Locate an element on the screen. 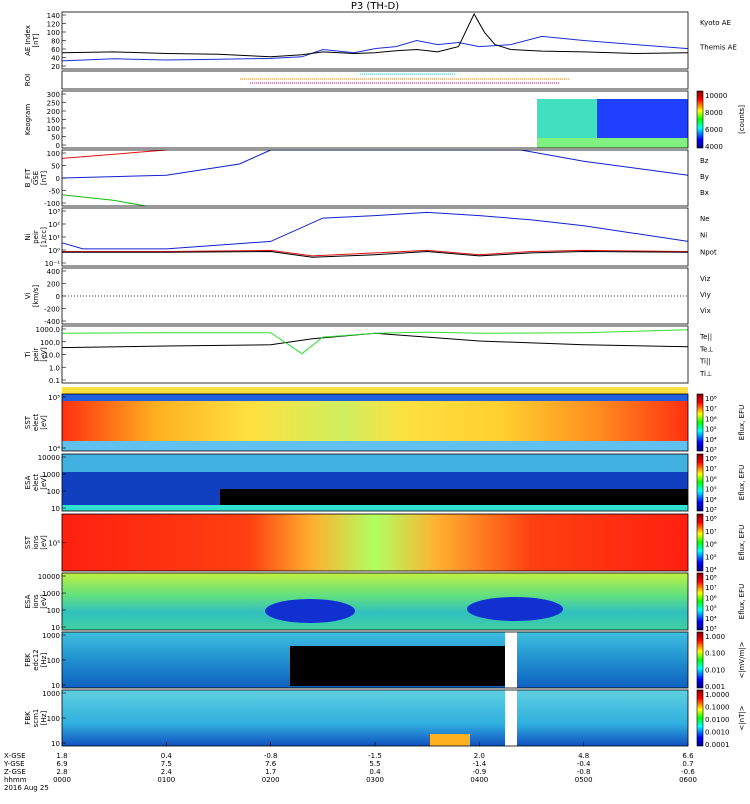 The height and width of the screenshot is (804, 750). ae-legend-entry: Themis AE is located at coordinates (718, 48).